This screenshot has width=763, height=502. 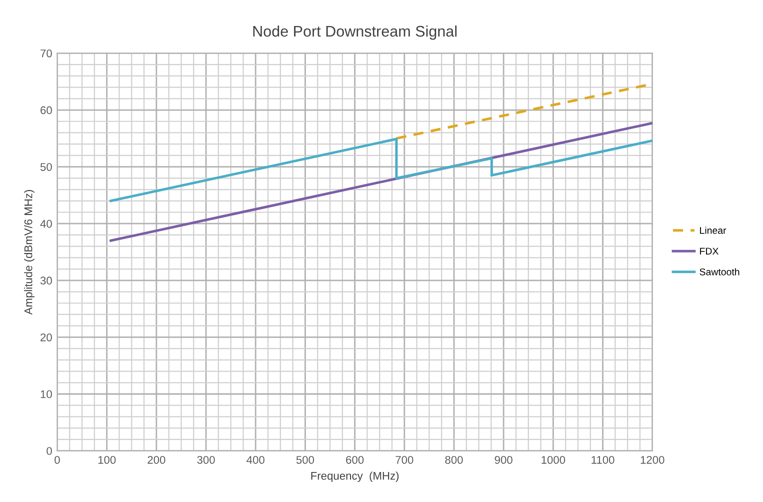 I want to click on x-tick-label: 800, so click(x=454, y=460).